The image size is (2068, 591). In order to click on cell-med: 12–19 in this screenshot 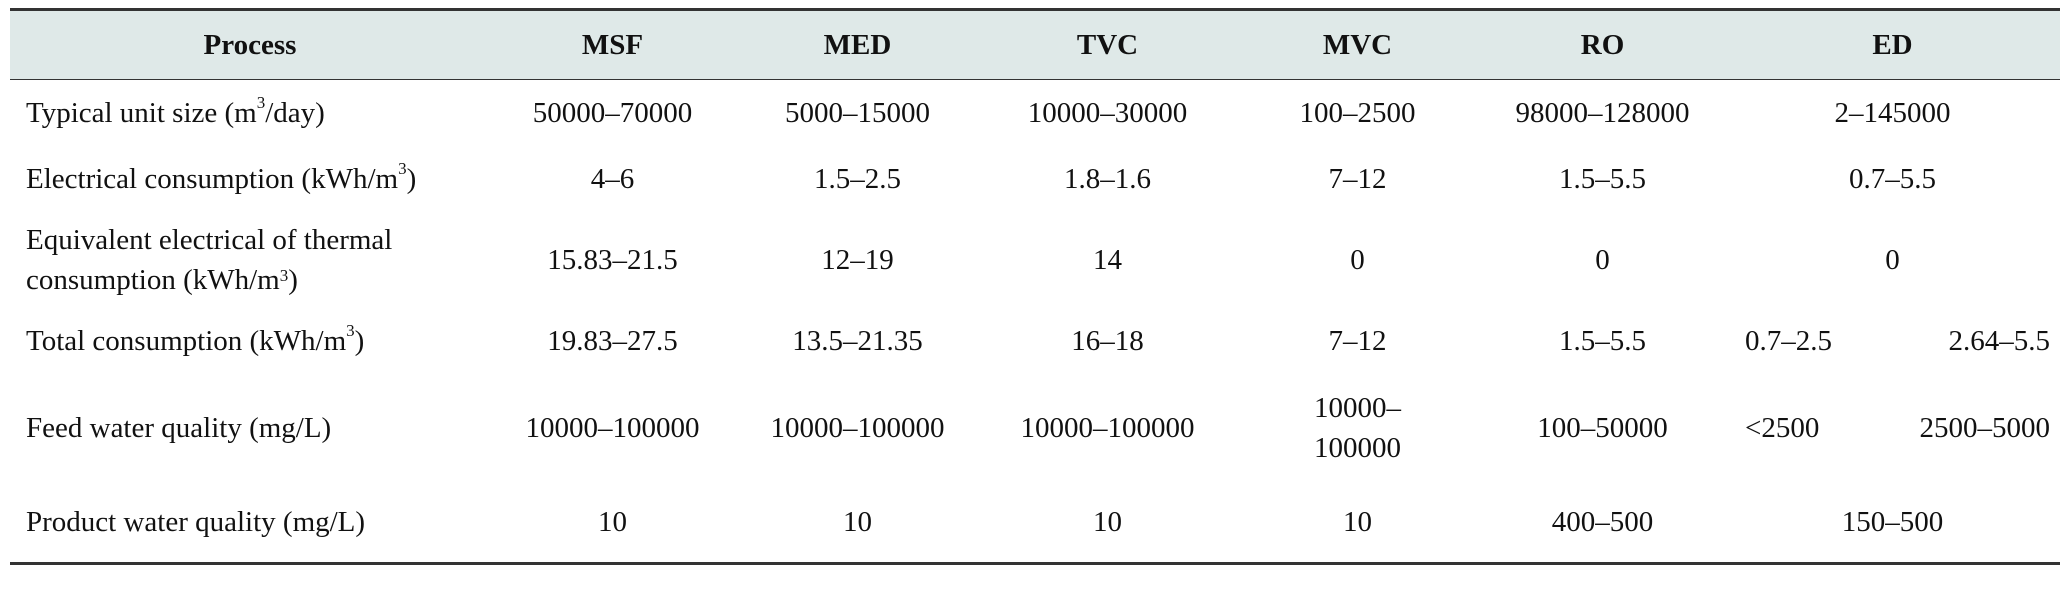, I will do `click(857, 259)`.